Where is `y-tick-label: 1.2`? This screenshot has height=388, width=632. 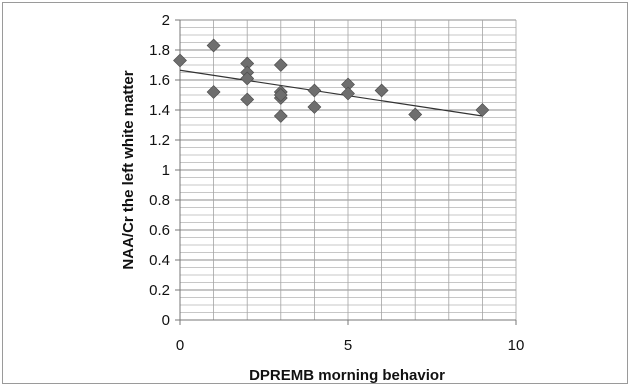
y-tick-label: 1.2 is located at coordinates (159, 140).